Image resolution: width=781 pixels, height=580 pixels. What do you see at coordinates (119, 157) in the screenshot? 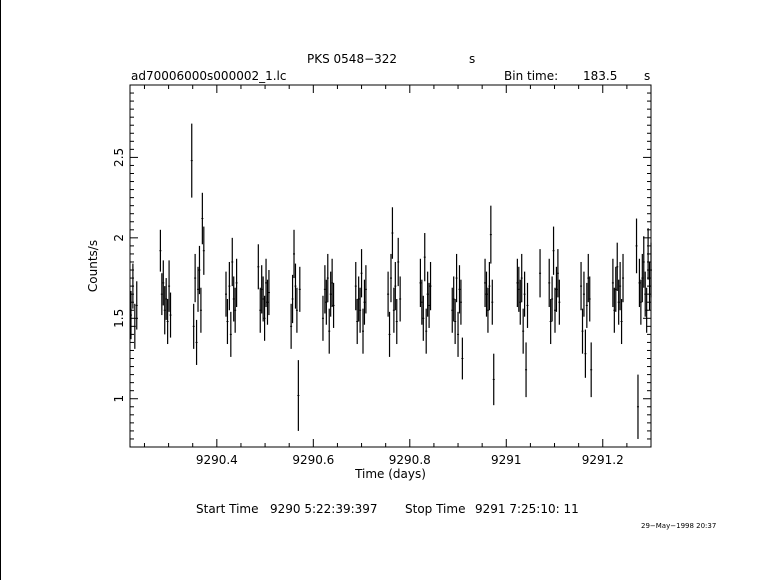
I see `y-tick-label: 2.5` at bounding box center [119, 157].